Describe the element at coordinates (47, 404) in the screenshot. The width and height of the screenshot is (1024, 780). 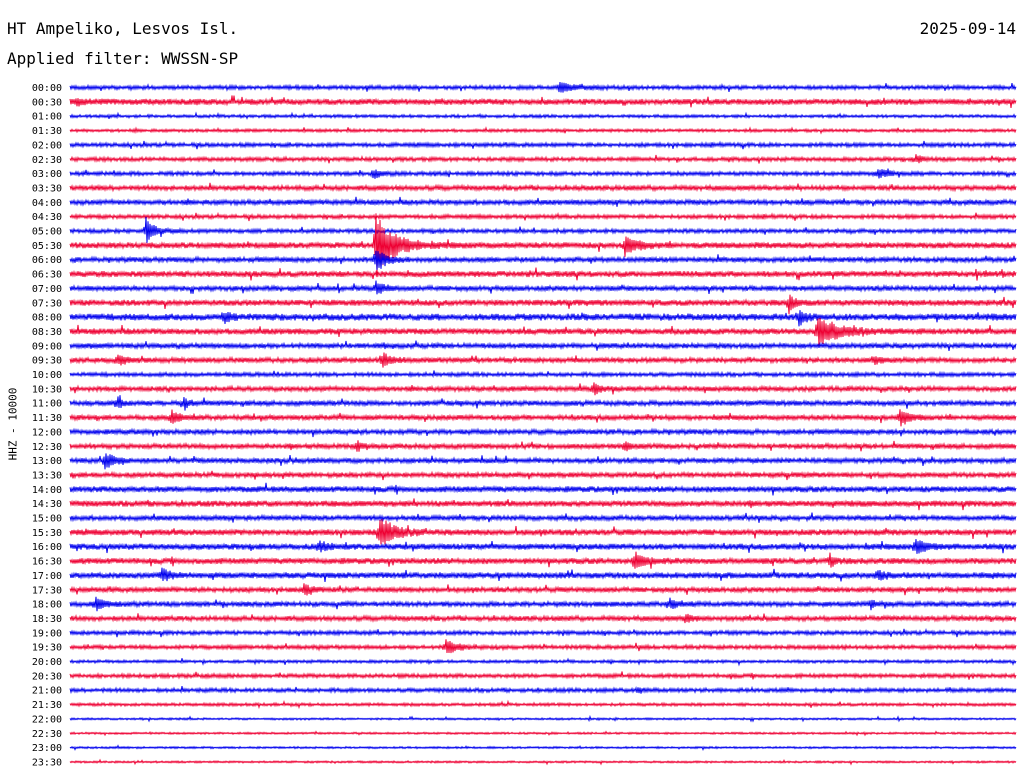
I see `time-tick-label: 11:00` at that location.